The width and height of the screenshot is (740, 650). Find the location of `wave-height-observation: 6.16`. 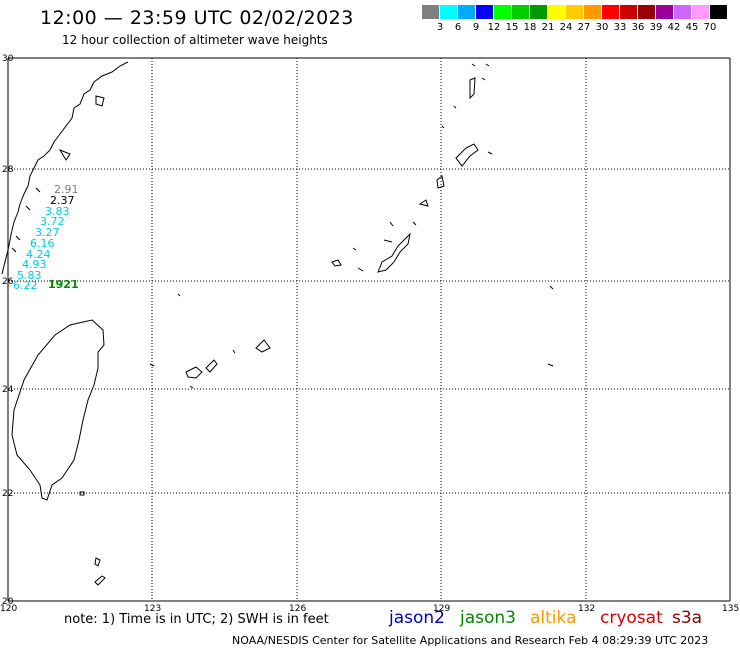

wave-height-observation: 6.16 is located at coordinates (42, 243).